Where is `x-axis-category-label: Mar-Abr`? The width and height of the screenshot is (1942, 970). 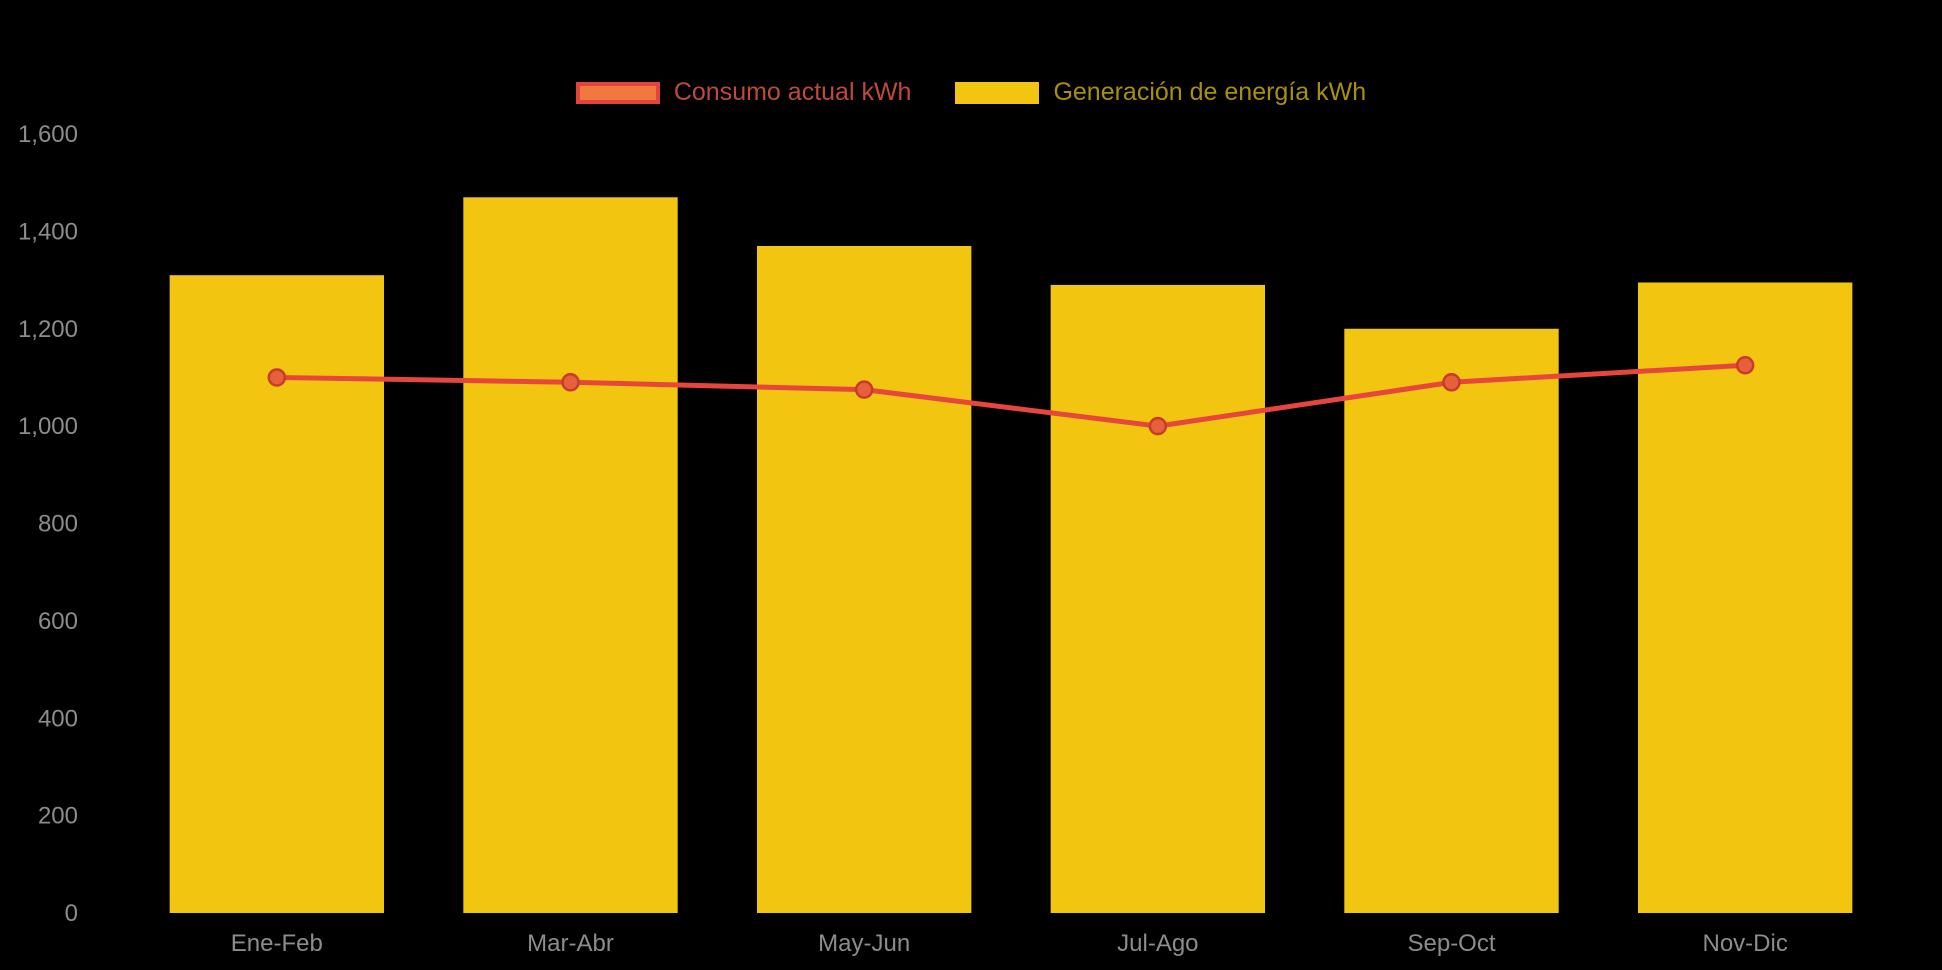
x-axis-category-label: Mar-Abr is located at coordinates (570, 943).